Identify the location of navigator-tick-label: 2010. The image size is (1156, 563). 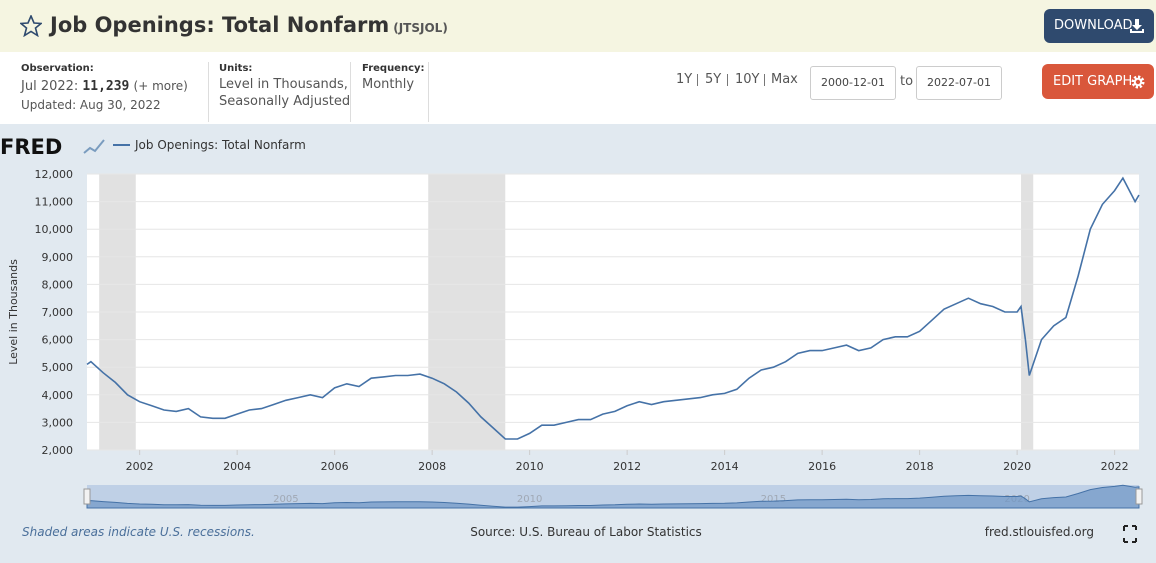
(529, 499).